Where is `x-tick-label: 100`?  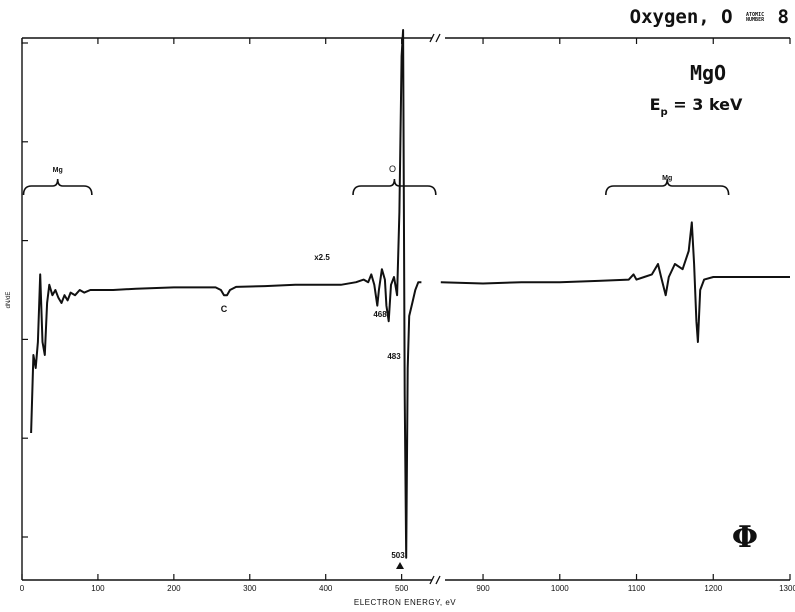 x-tick-label: 100 is located at coordinates (98, 588).